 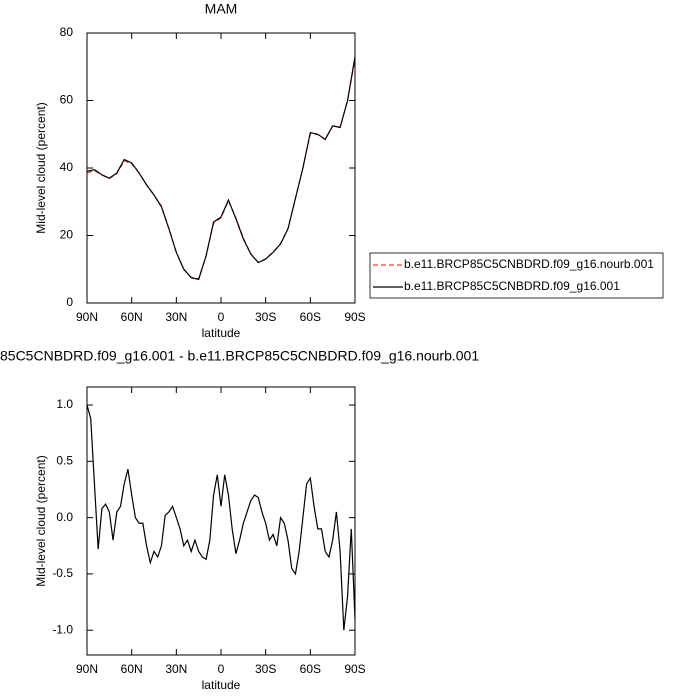 What do you see at coordinates (516, 275) in the screenshot?
I see `legend-box` at bounding box center [516, 275].